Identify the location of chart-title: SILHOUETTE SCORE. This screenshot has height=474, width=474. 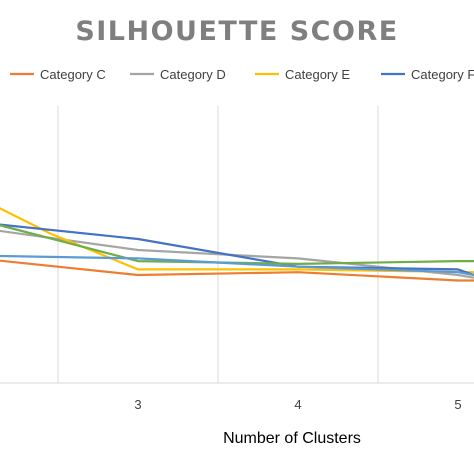
(236, 31).